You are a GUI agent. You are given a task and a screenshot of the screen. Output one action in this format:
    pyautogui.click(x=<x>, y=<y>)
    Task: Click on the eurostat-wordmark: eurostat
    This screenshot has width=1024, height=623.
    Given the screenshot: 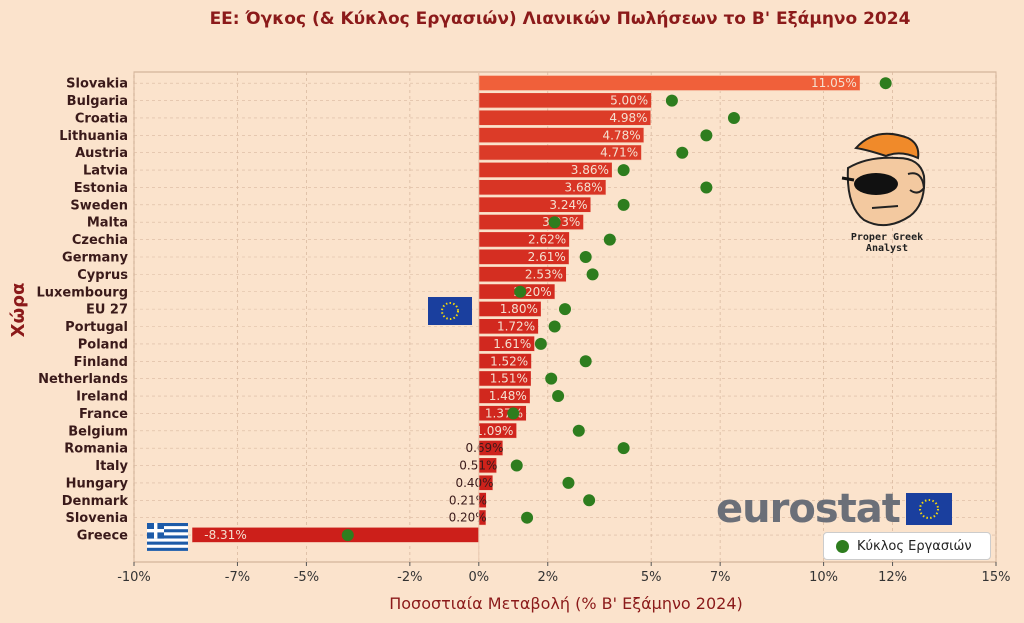 What is the action you would take?
    pyautogui.click(x=808, y=509)
    